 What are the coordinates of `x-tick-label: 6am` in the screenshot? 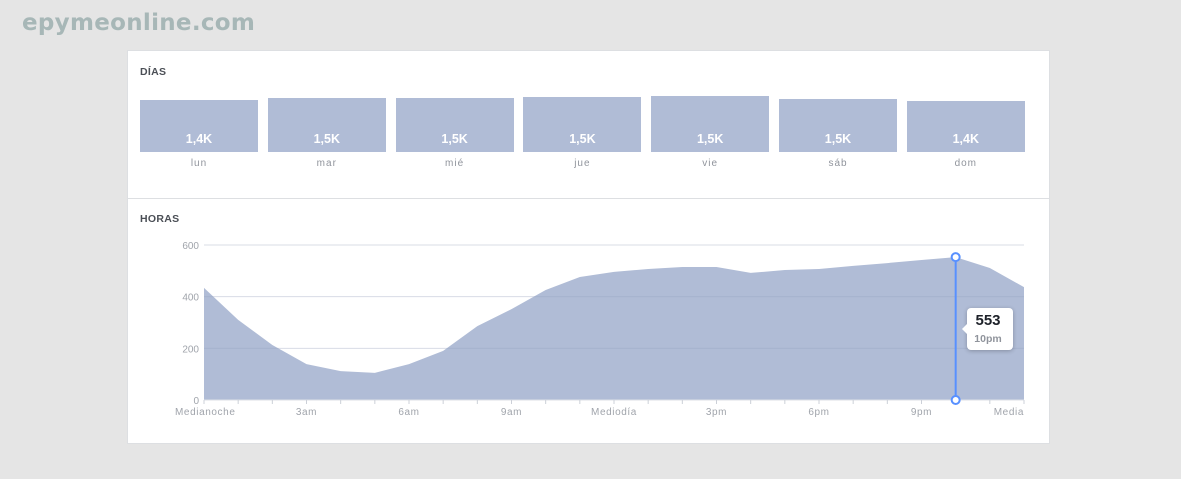 It's located at (408, 412).